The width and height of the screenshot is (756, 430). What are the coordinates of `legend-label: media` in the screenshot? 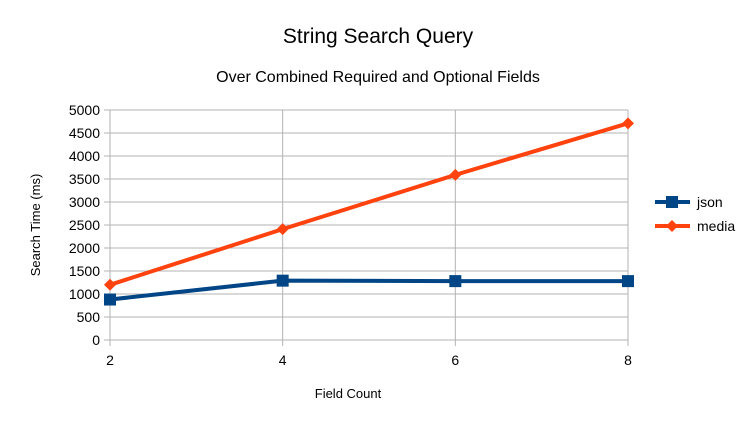 It's located at (716, 226).